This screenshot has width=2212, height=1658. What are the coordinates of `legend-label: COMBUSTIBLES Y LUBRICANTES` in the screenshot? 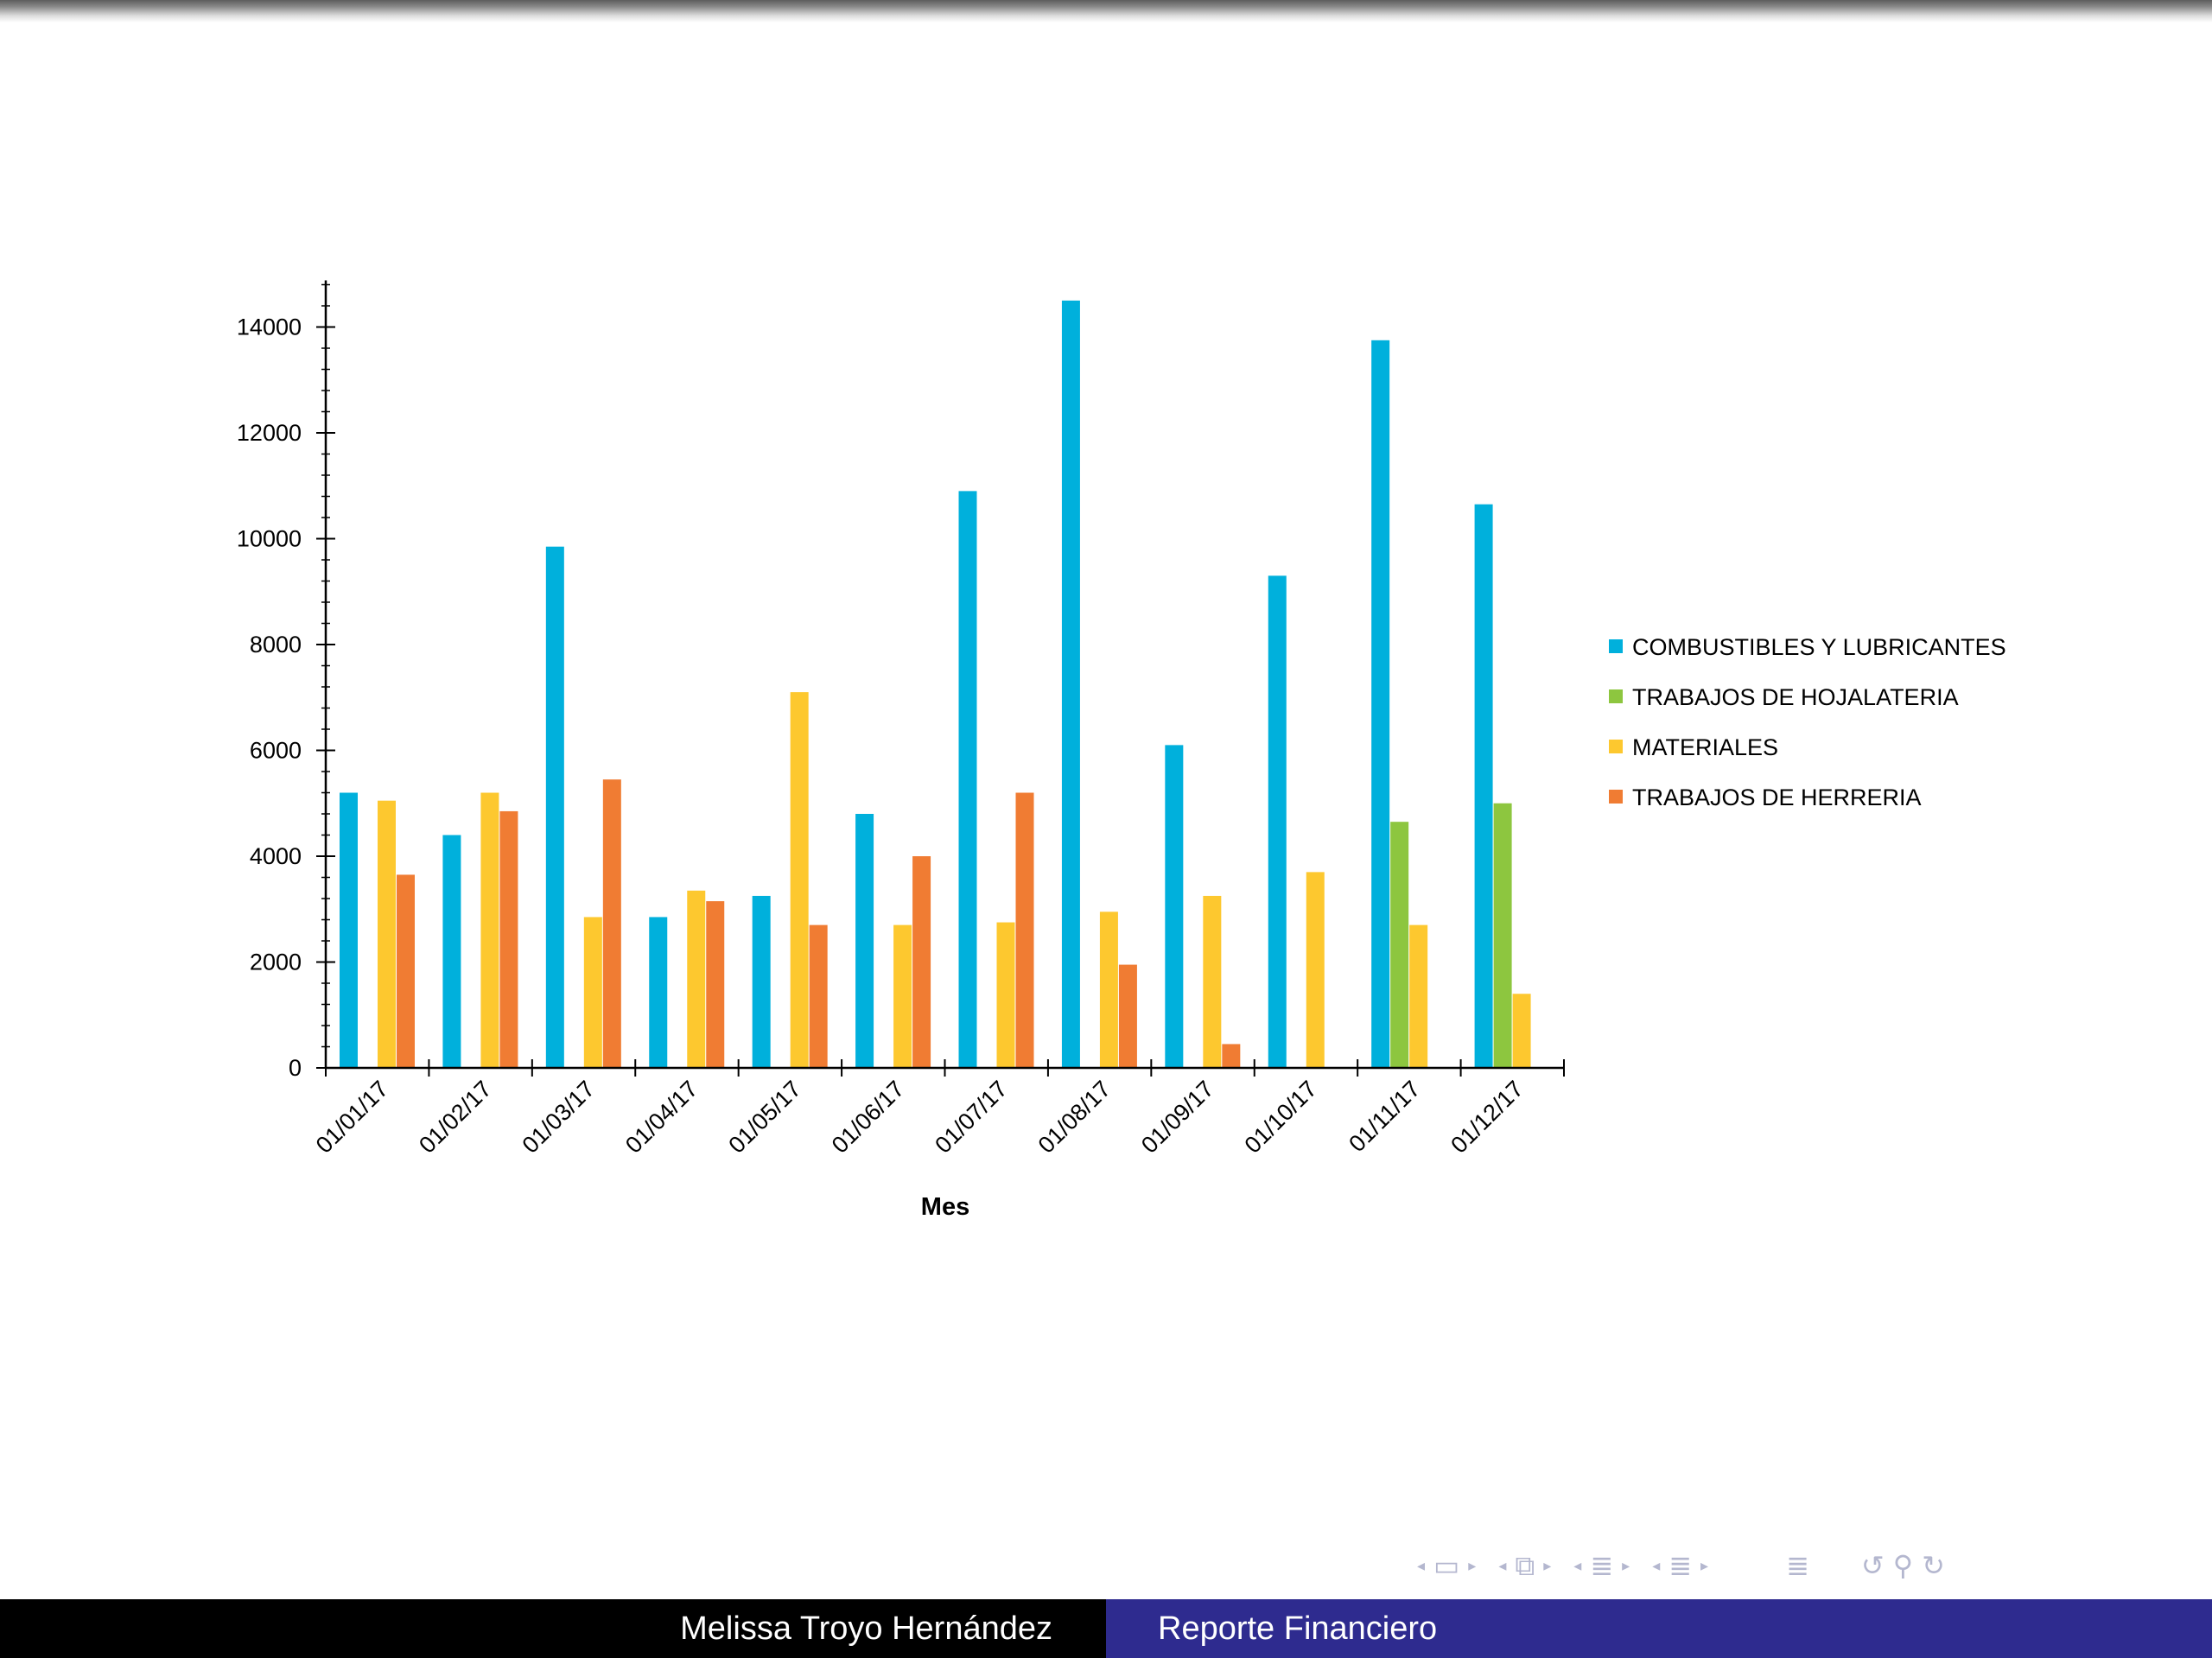 It's located at (1819, 647).